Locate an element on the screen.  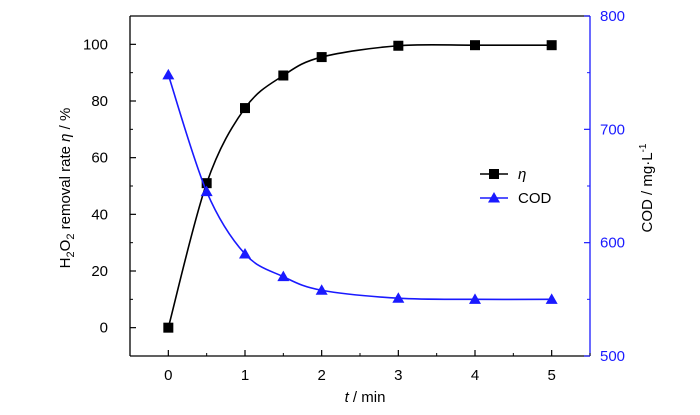
x-tick-label: 0 is located at coordinates (168, 375).